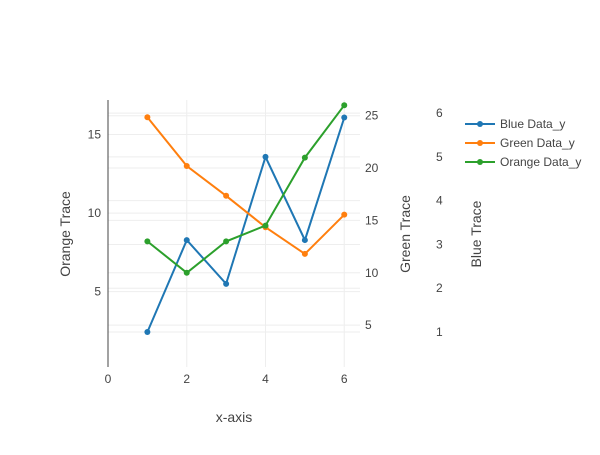 The height and width of the screenshot is (455, 600). Describe the element at coordinates (65, 234) in the screenshot. I see `left-axis-title: Orange Trace` at that location.